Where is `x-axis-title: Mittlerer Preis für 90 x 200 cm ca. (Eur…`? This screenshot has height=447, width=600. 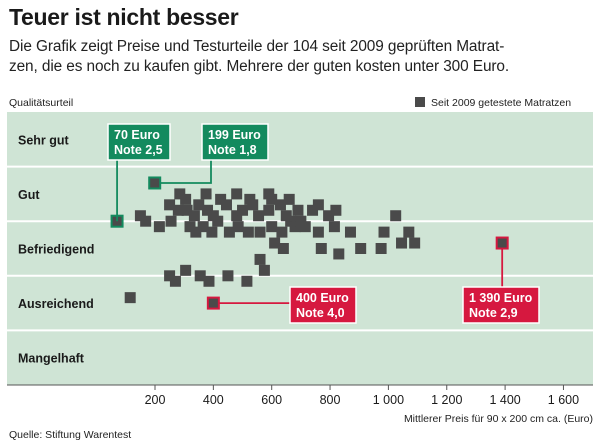 x-axis-title: Mittlerer Preis für 90 x 200 cm ca. (Eur… is located at coordinates (498, 419).